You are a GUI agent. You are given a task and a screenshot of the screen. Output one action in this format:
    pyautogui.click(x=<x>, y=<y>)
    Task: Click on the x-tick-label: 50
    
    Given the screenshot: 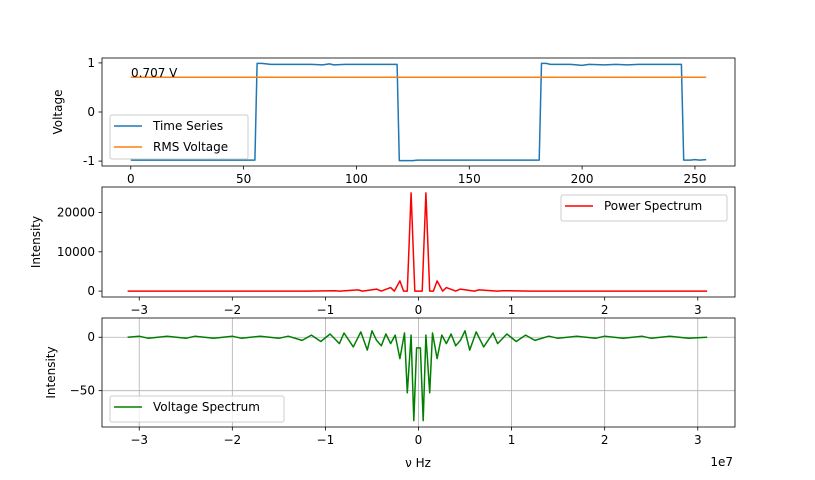 What is the action you would take?
    pyautogui.click(x=243, y=179)
    